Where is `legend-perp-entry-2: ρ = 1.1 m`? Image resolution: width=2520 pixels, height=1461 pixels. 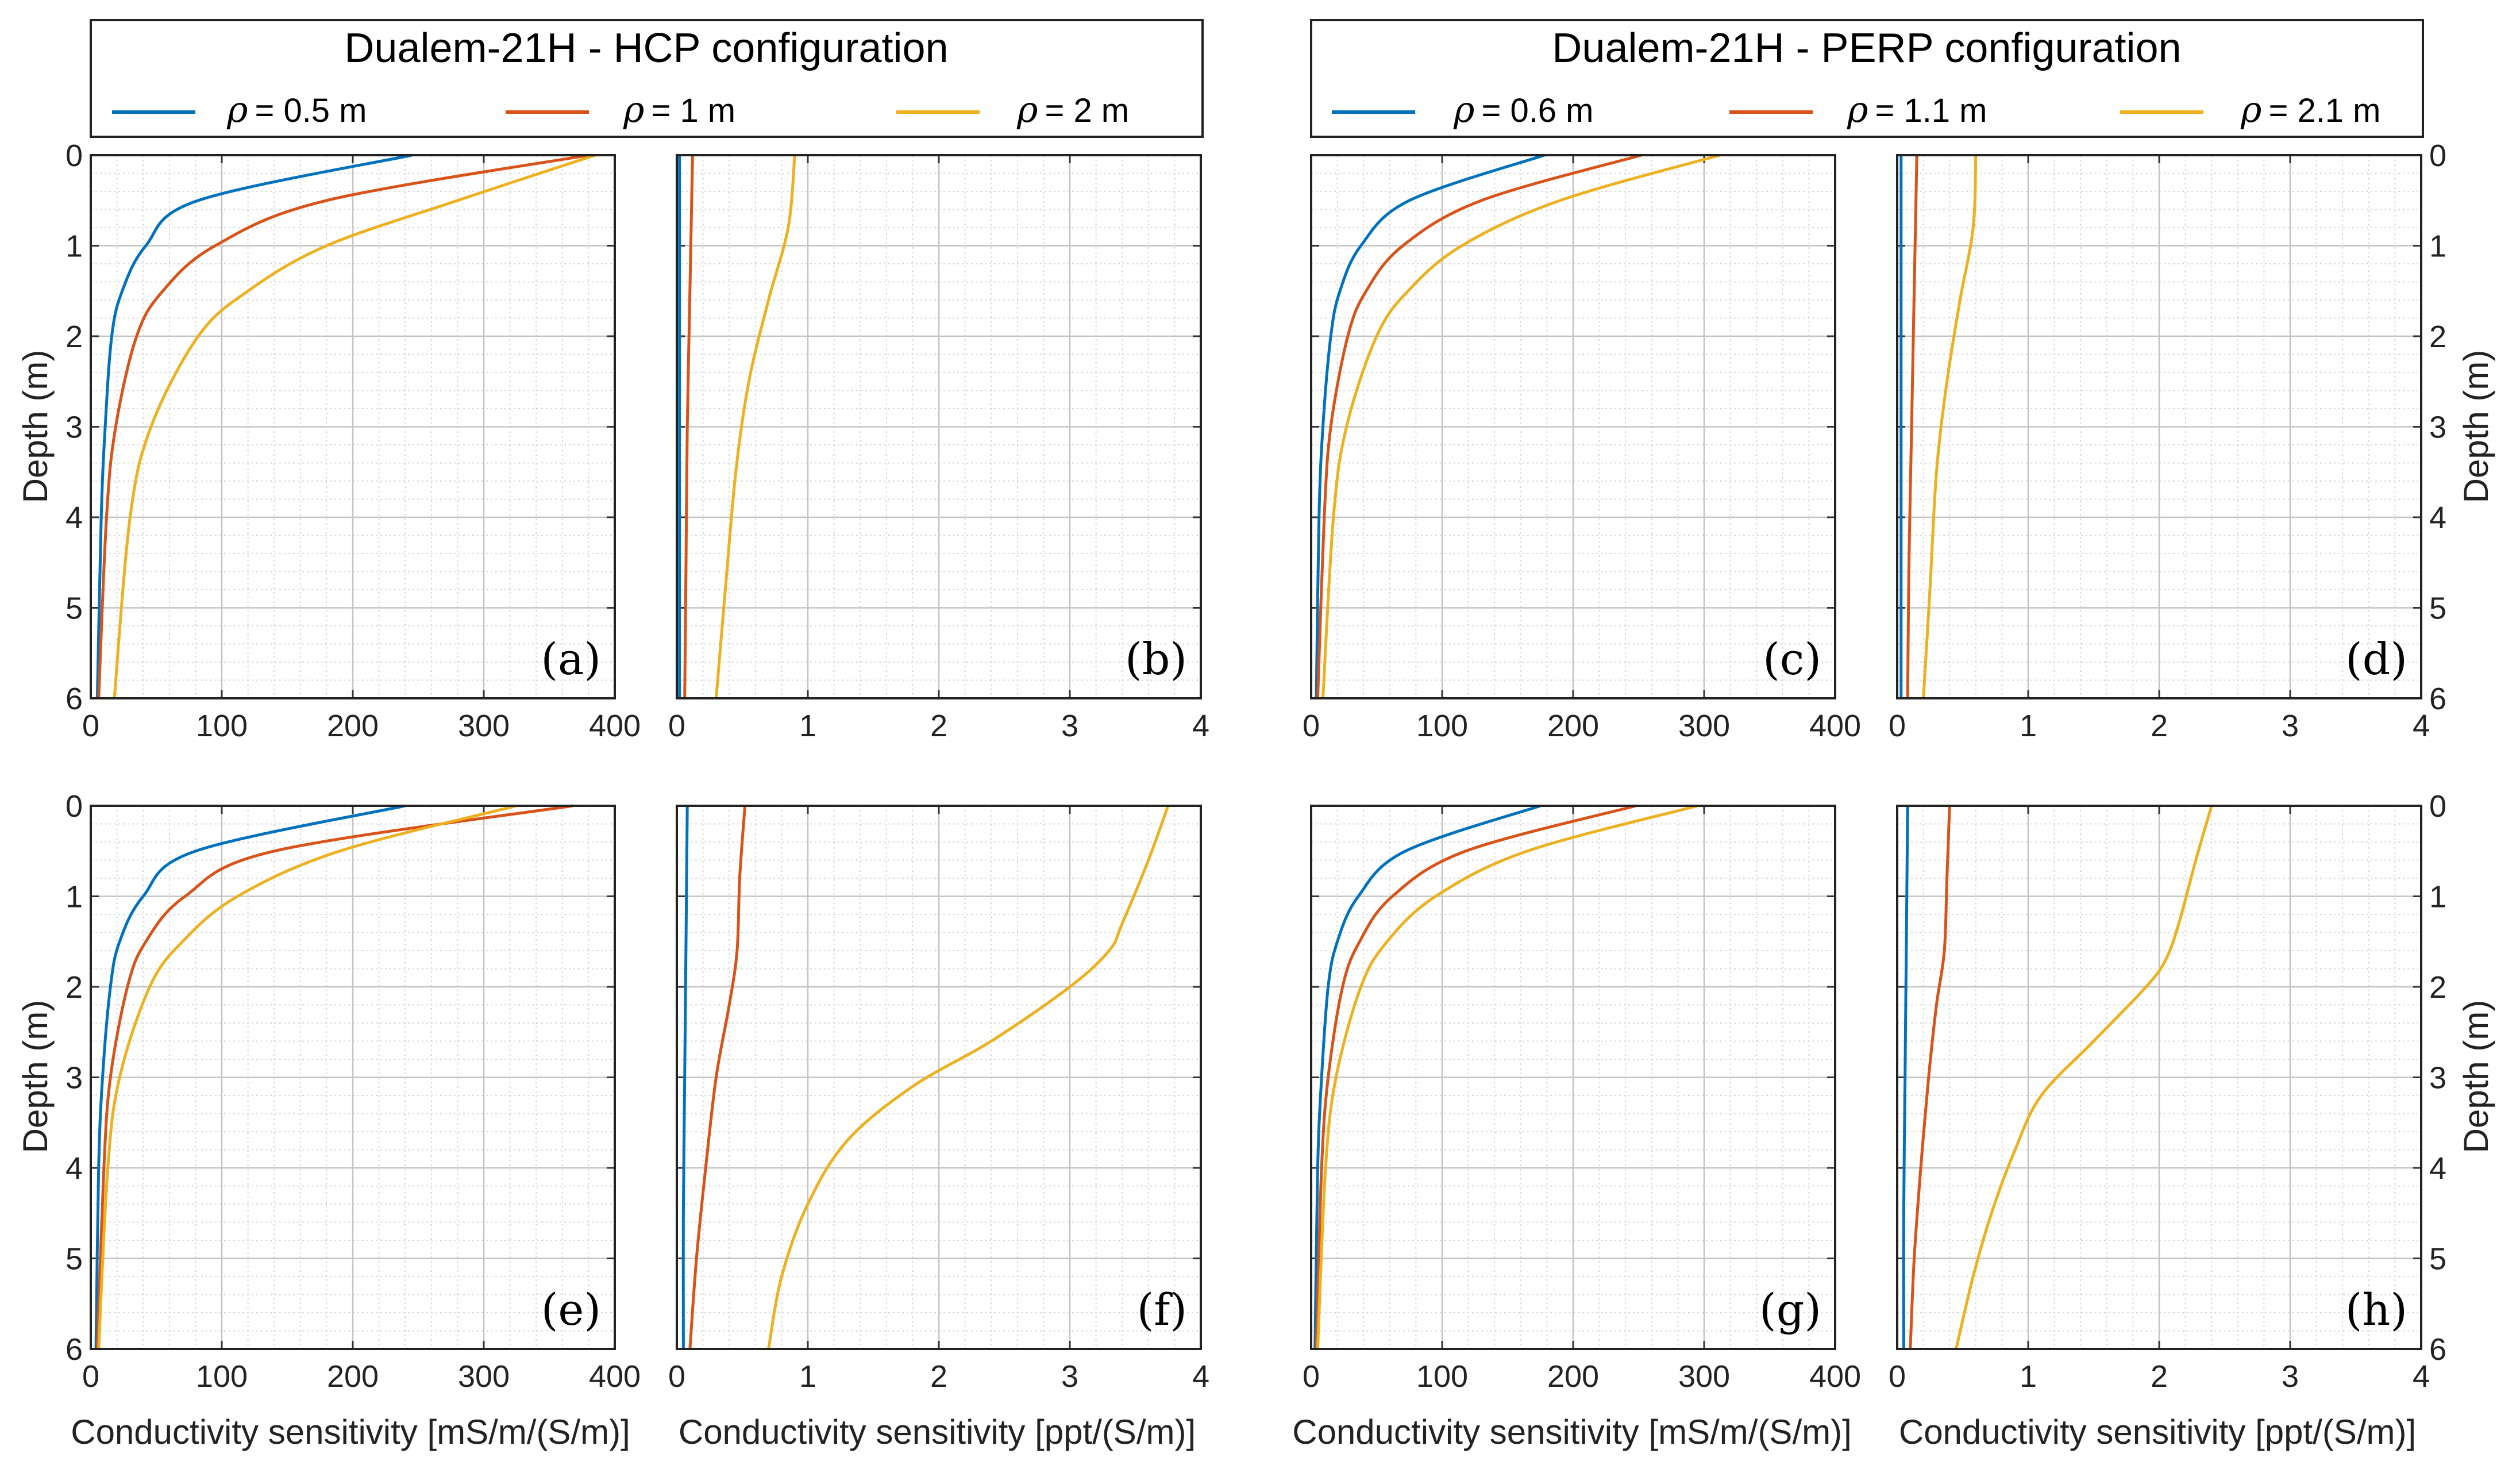 legend-perp-entry-2: ρ = 1.1 m is located at coordinates (1917, 109).